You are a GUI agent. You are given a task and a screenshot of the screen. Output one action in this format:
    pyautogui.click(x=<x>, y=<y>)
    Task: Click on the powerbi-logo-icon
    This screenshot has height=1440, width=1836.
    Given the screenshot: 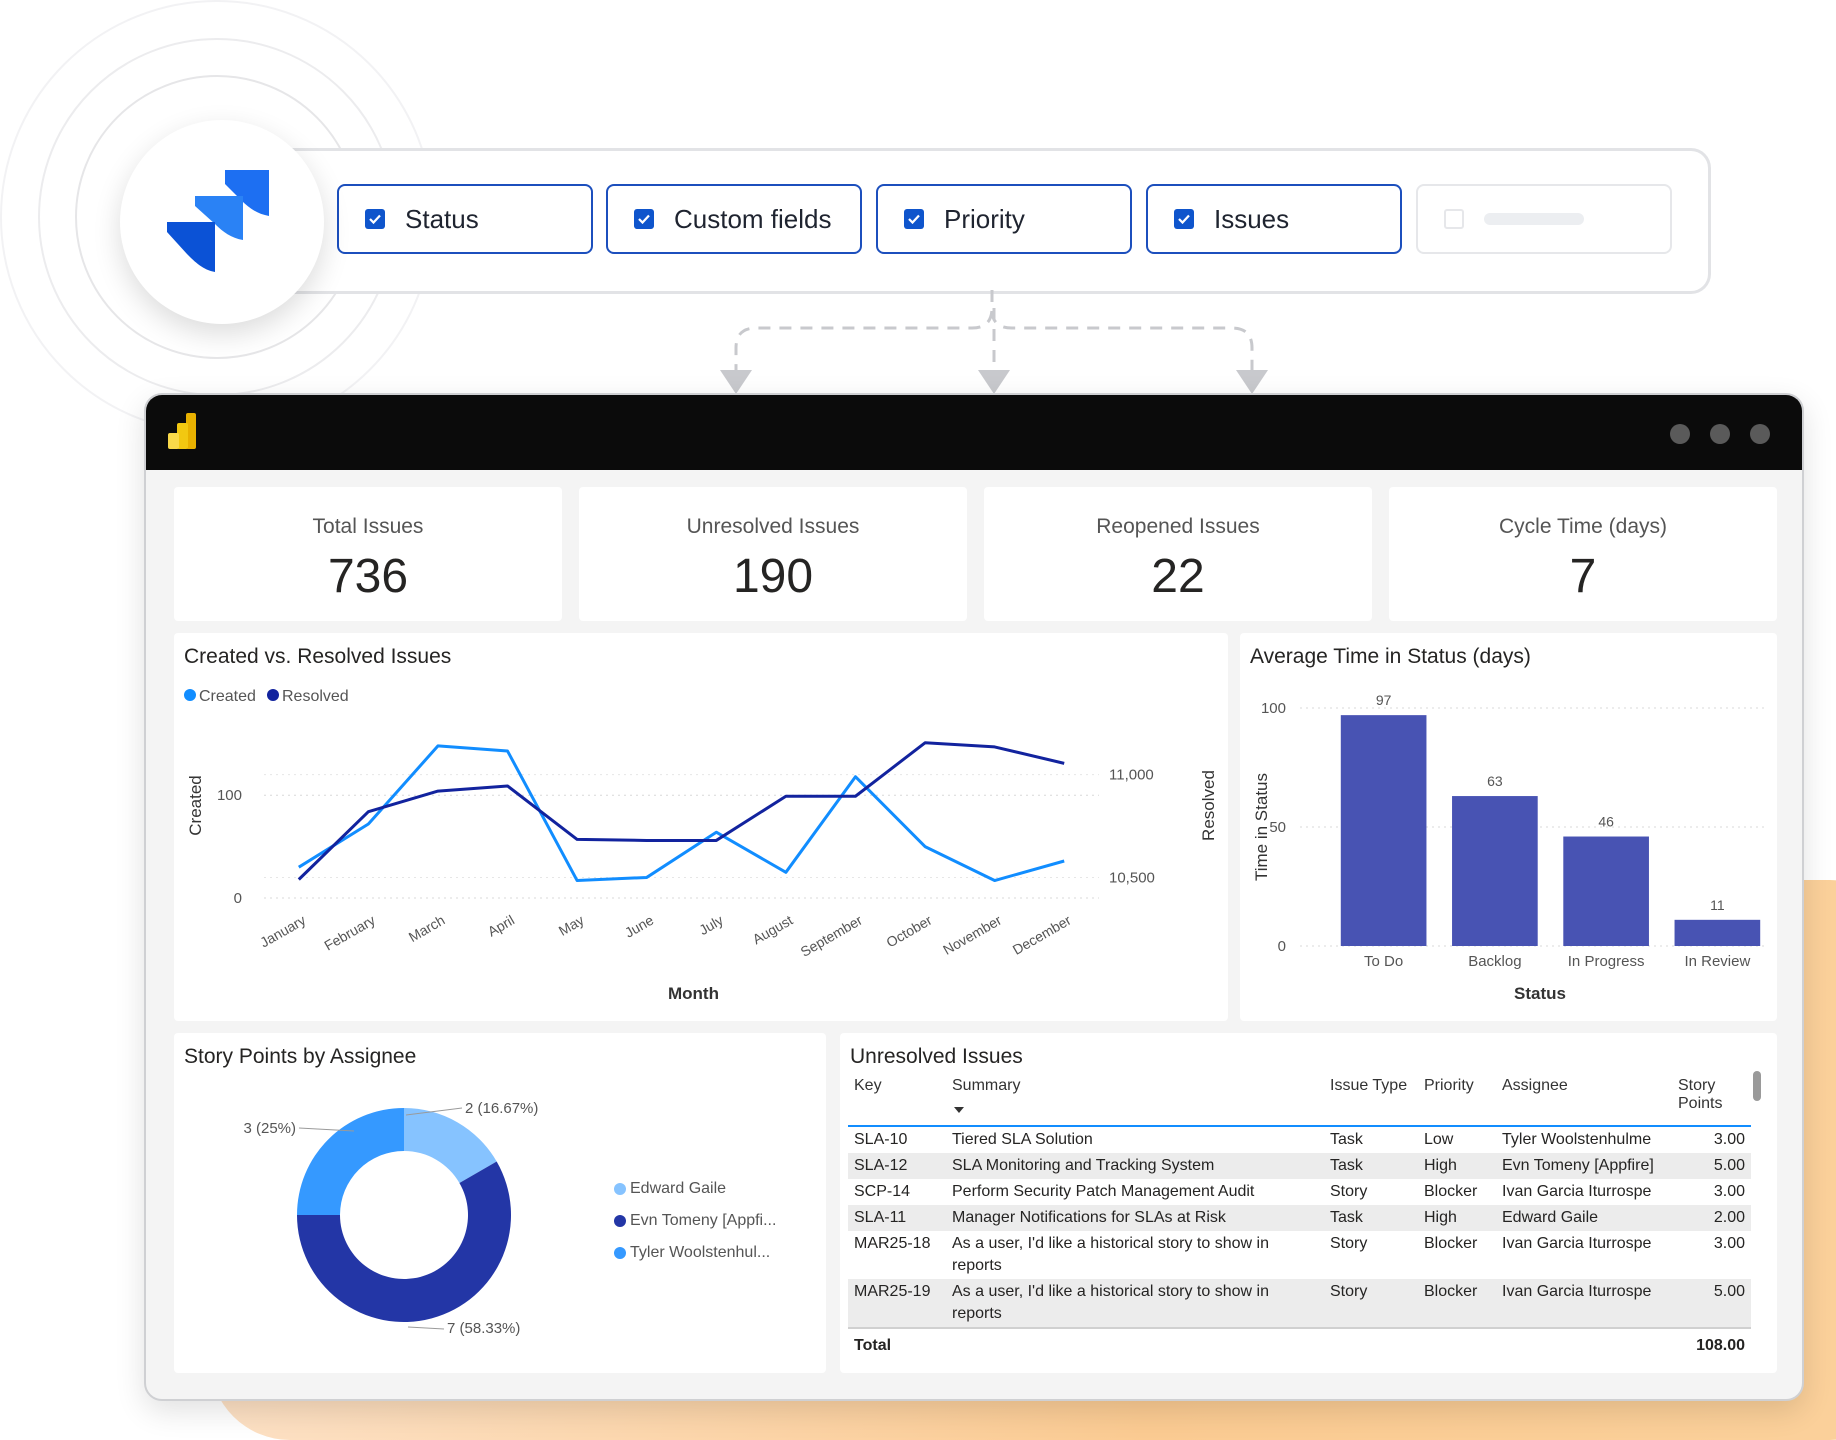 What is the action you would take?
    pyautogui.click(x=182, y=431)
    